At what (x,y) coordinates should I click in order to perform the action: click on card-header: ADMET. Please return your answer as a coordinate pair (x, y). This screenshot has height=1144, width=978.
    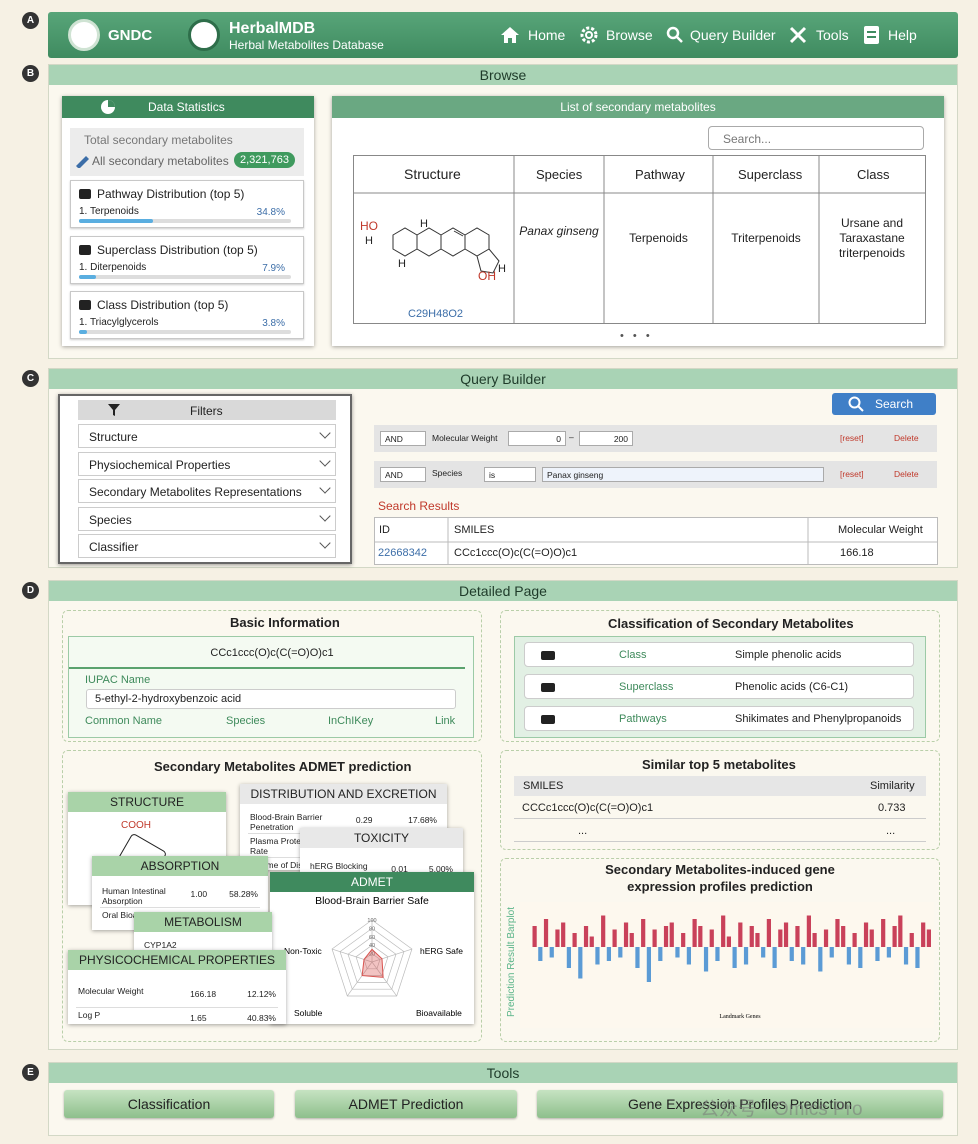
    Looking at the image, I should click on (372, 882).